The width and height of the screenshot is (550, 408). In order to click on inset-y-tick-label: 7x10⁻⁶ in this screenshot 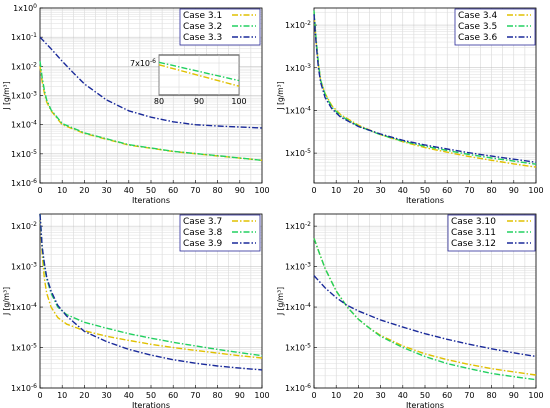, I will do `click(143, 63)`.